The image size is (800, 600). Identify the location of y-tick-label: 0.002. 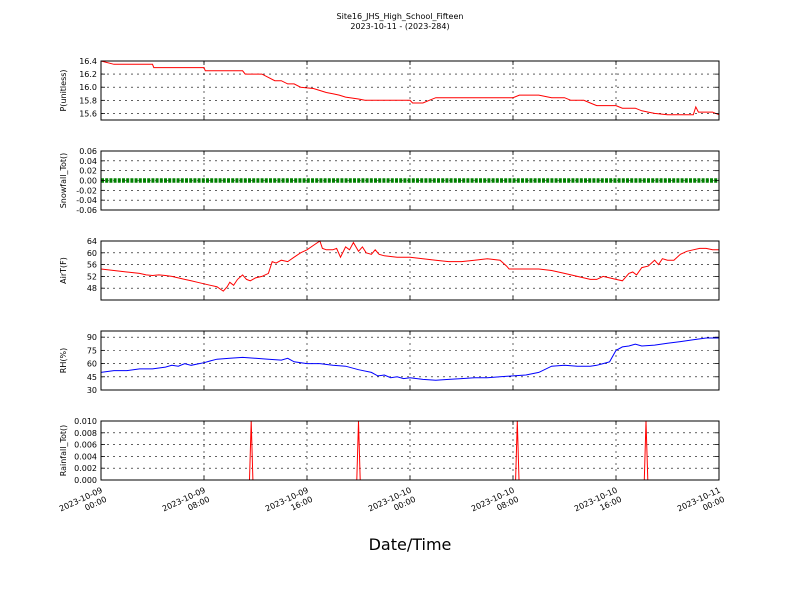
(85, 468).